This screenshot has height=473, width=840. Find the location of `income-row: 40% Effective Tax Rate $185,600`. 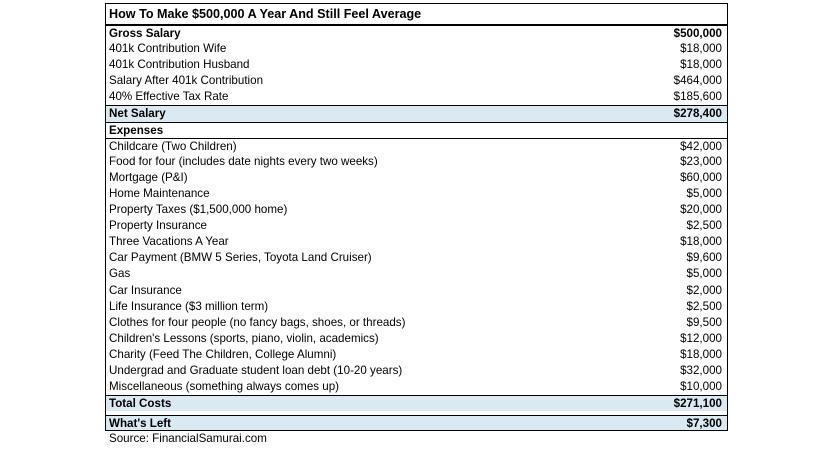

income-row: 40% Effective Tax Rate $185,600 is located at coordinates (416, 97).